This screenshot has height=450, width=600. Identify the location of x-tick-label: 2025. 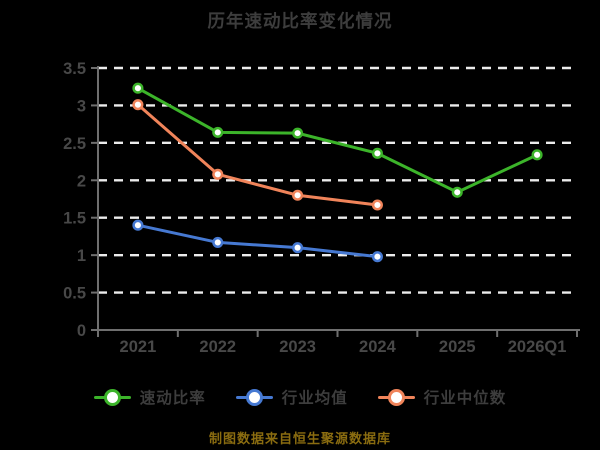
(457, 347).